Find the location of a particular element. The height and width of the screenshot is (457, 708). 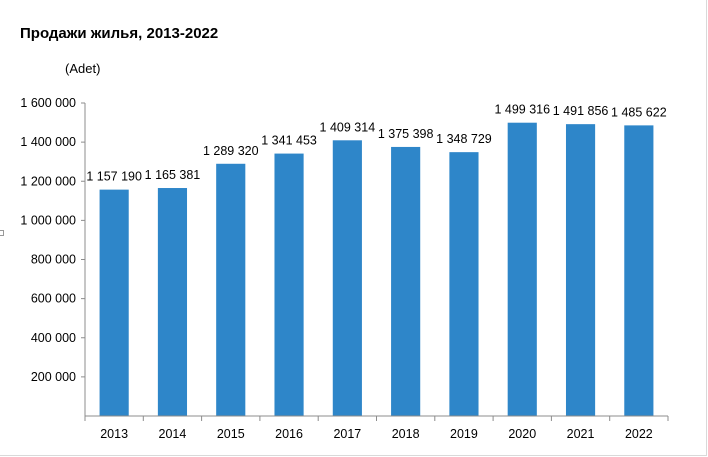

unit-label: (Adet) is located at coordinates (82, 68).